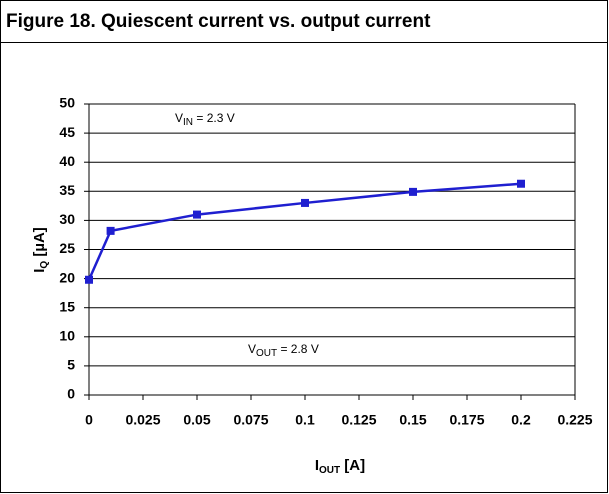 This screenshot has width=609, height=494. Describe the element at coordinates (44, 265) in the screenshot. I see `label-sub: Q` at that location.